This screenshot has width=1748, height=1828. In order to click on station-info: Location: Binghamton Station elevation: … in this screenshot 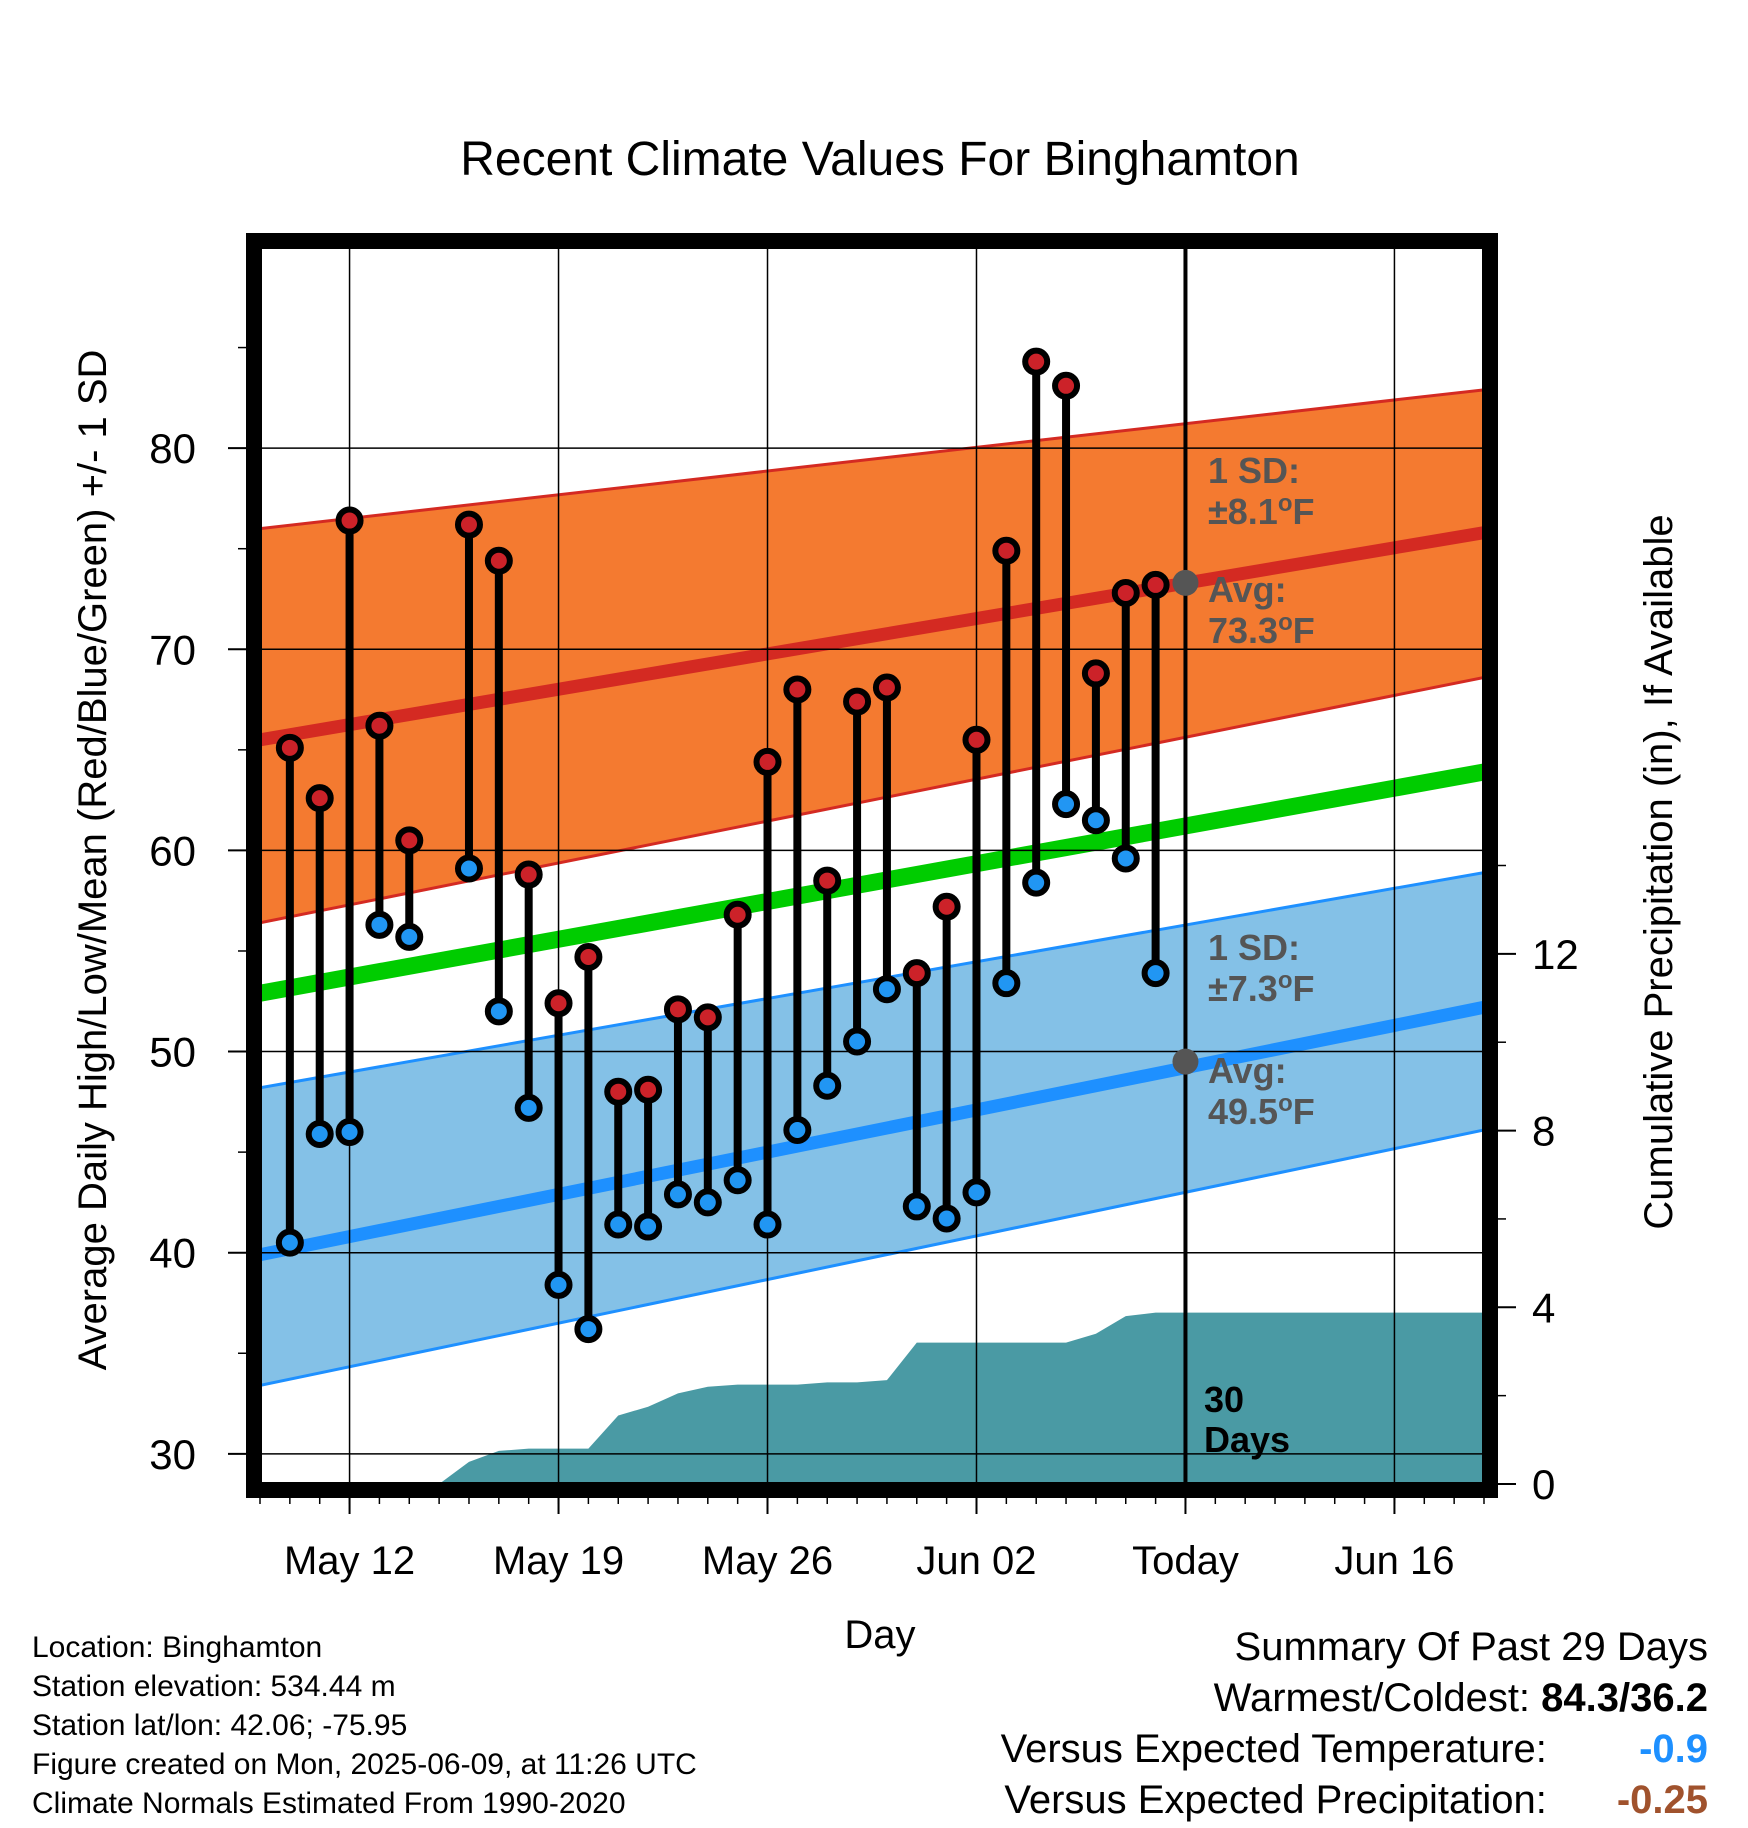, I will do `click(364, 1725)`.